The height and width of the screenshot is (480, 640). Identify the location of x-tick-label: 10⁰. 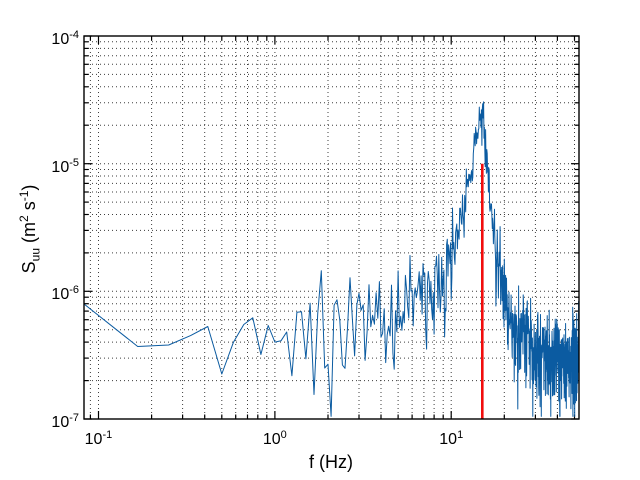
(274, 438).